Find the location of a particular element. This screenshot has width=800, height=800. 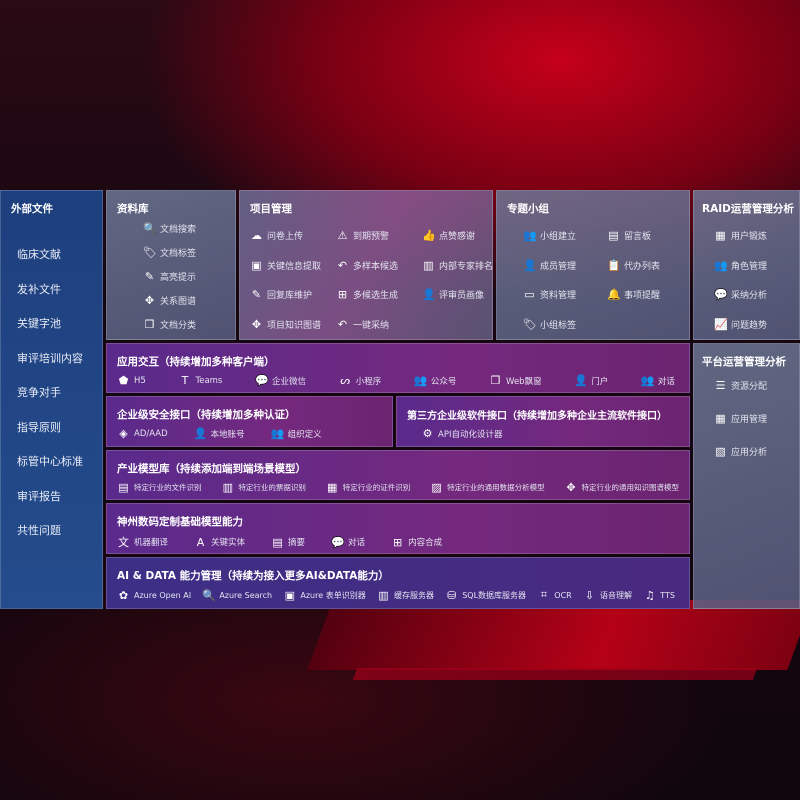

item-interaction: ❐ Web飘窗 is located at coordinates (515, 380).